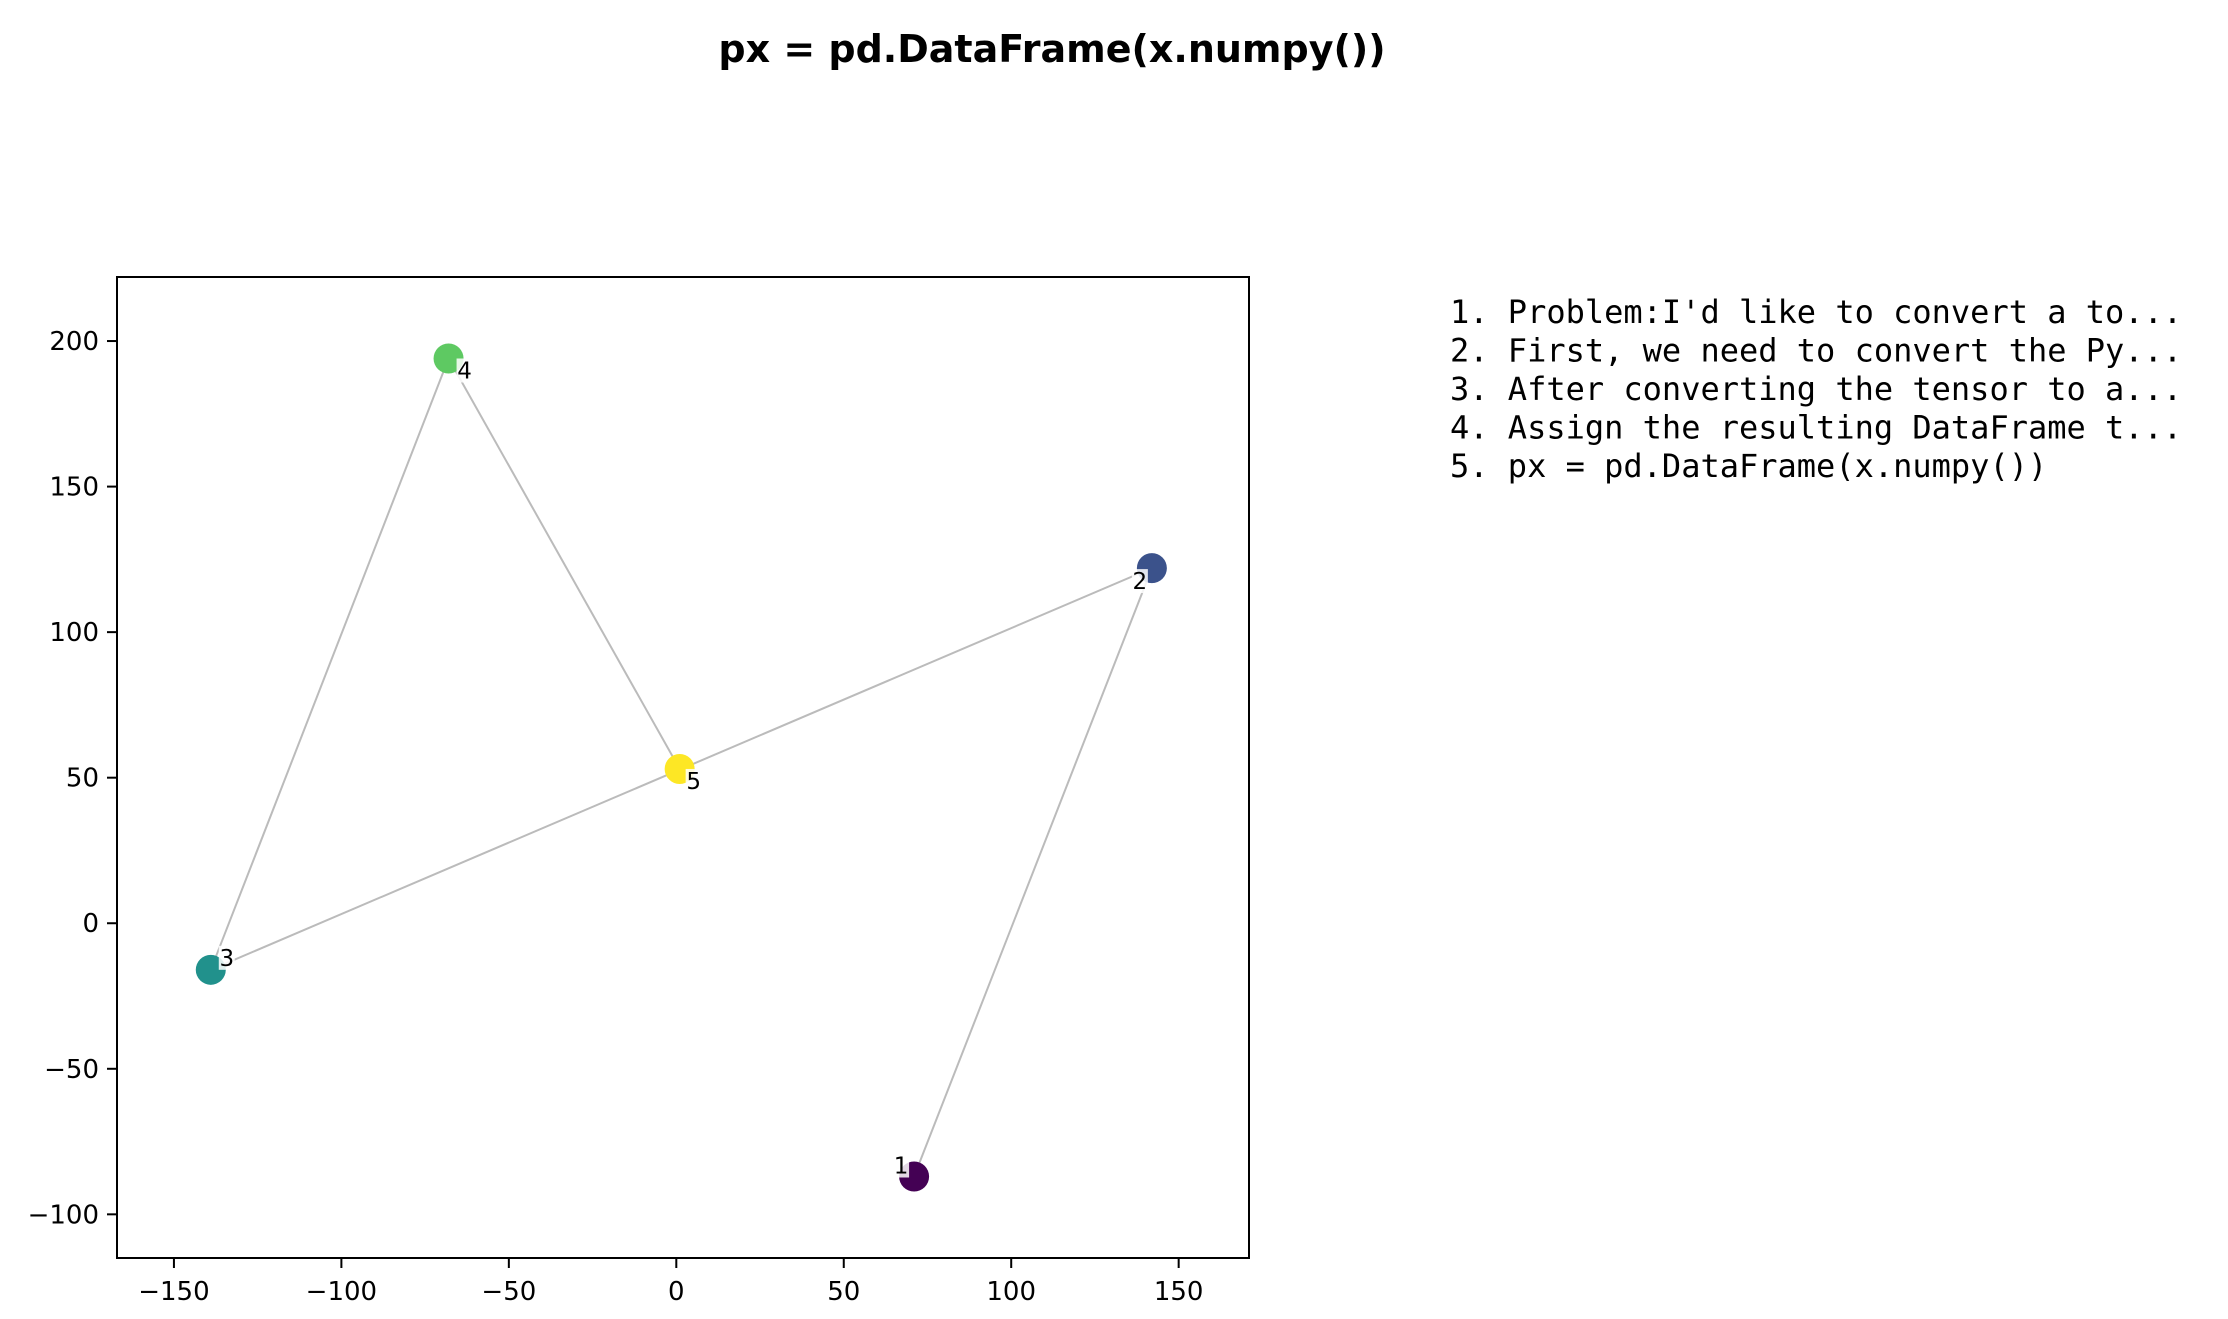  I want to click on y-tick-label: −50, so click(71, 1070).